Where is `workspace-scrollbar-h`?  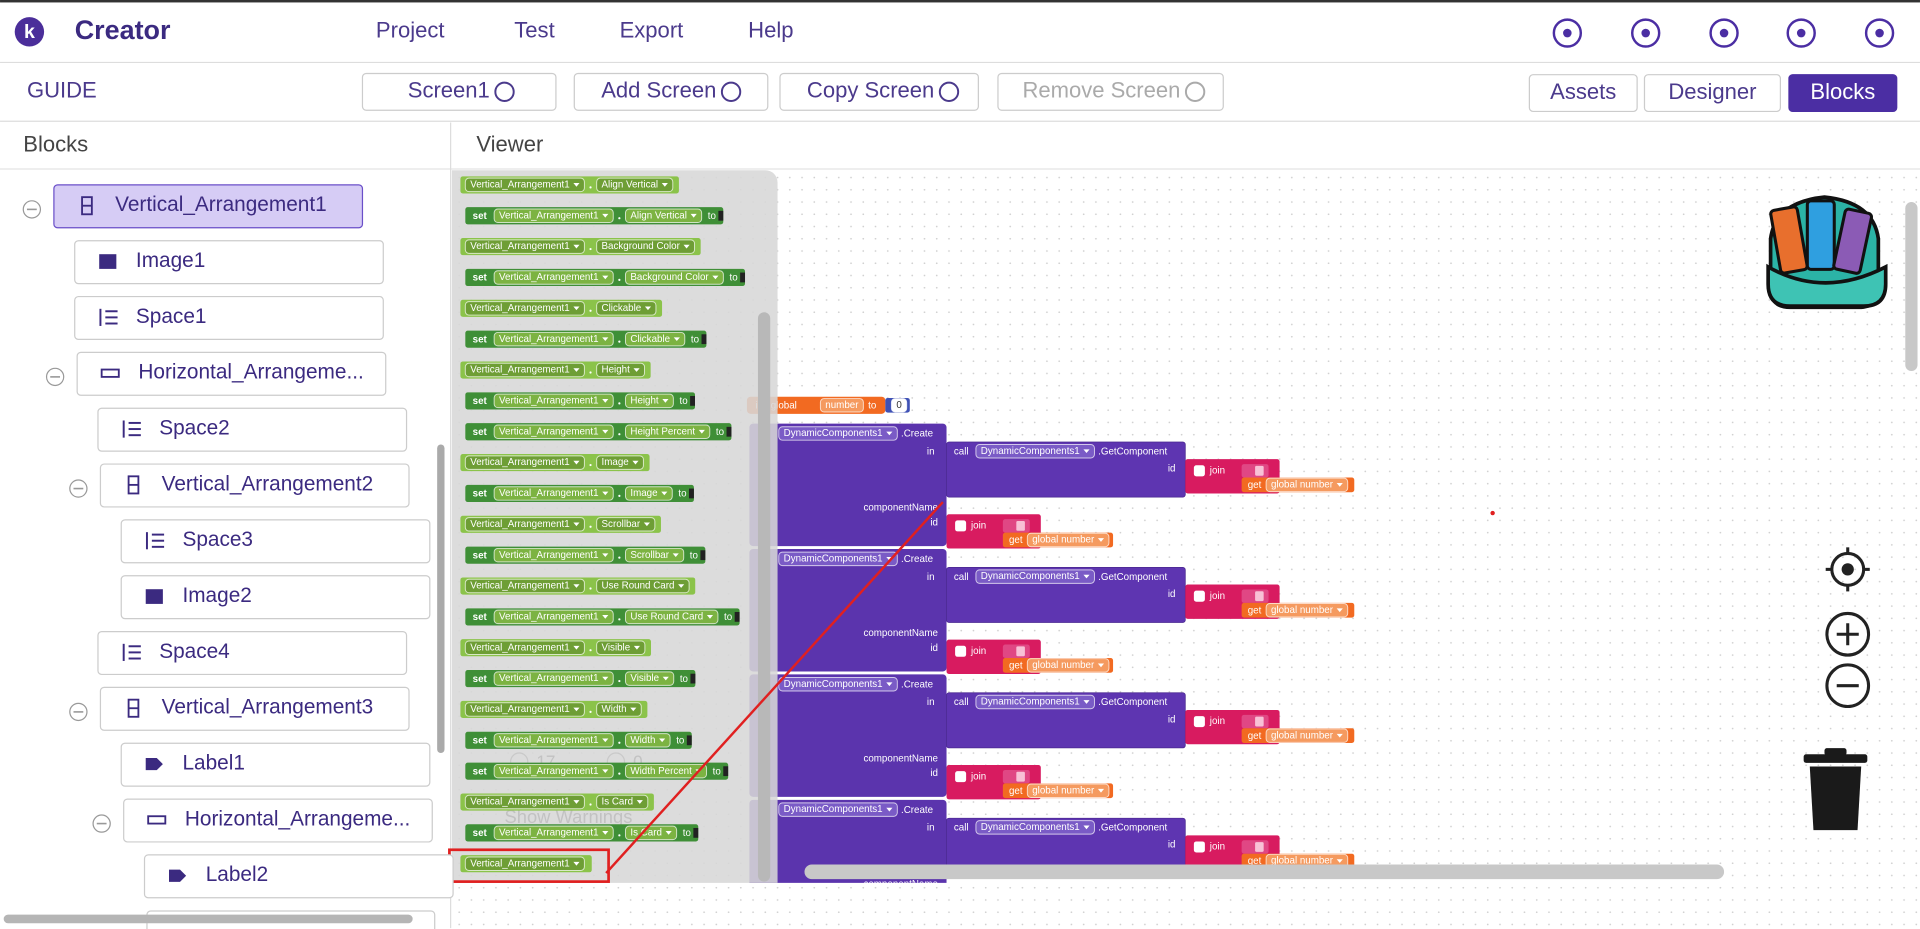
workspace-scrollbar-h is located at coordinates (1264, 872).